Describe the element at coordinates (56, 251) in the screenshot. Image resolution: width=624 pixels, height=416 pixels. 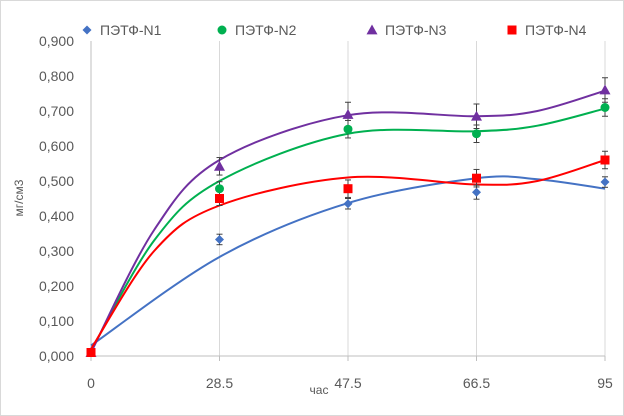
I see `y-tick-label: 0,300` at that location.